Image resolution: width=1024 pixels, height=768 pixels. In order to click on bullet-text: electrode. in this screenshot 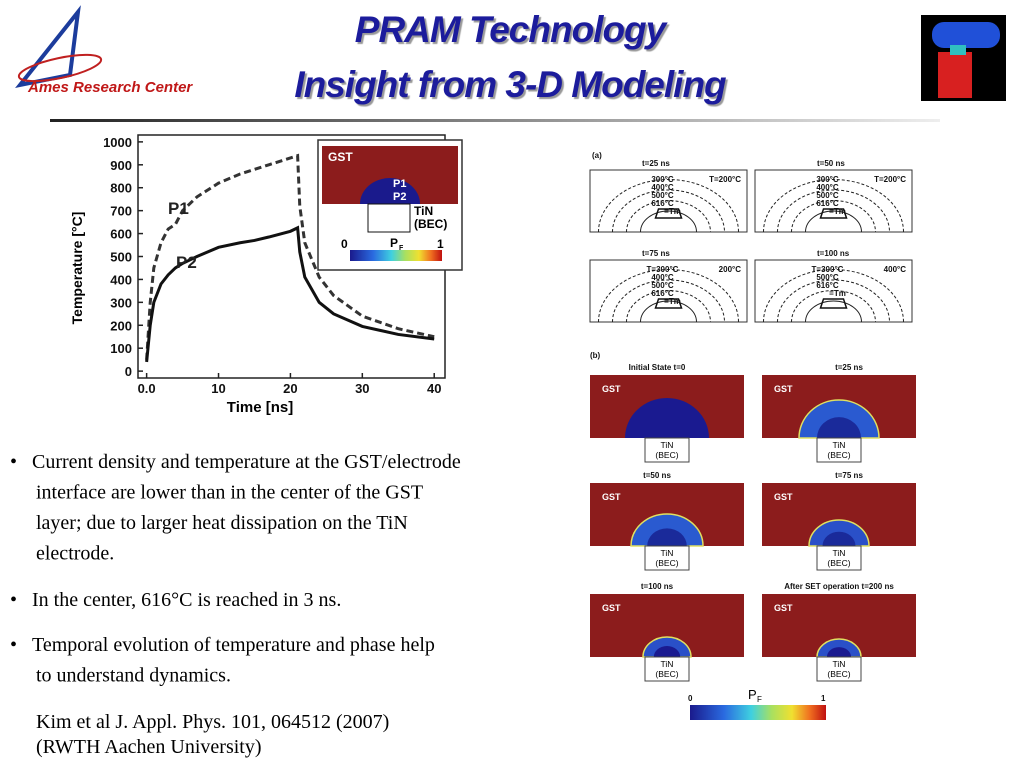, I will do `click(75, 554)`.